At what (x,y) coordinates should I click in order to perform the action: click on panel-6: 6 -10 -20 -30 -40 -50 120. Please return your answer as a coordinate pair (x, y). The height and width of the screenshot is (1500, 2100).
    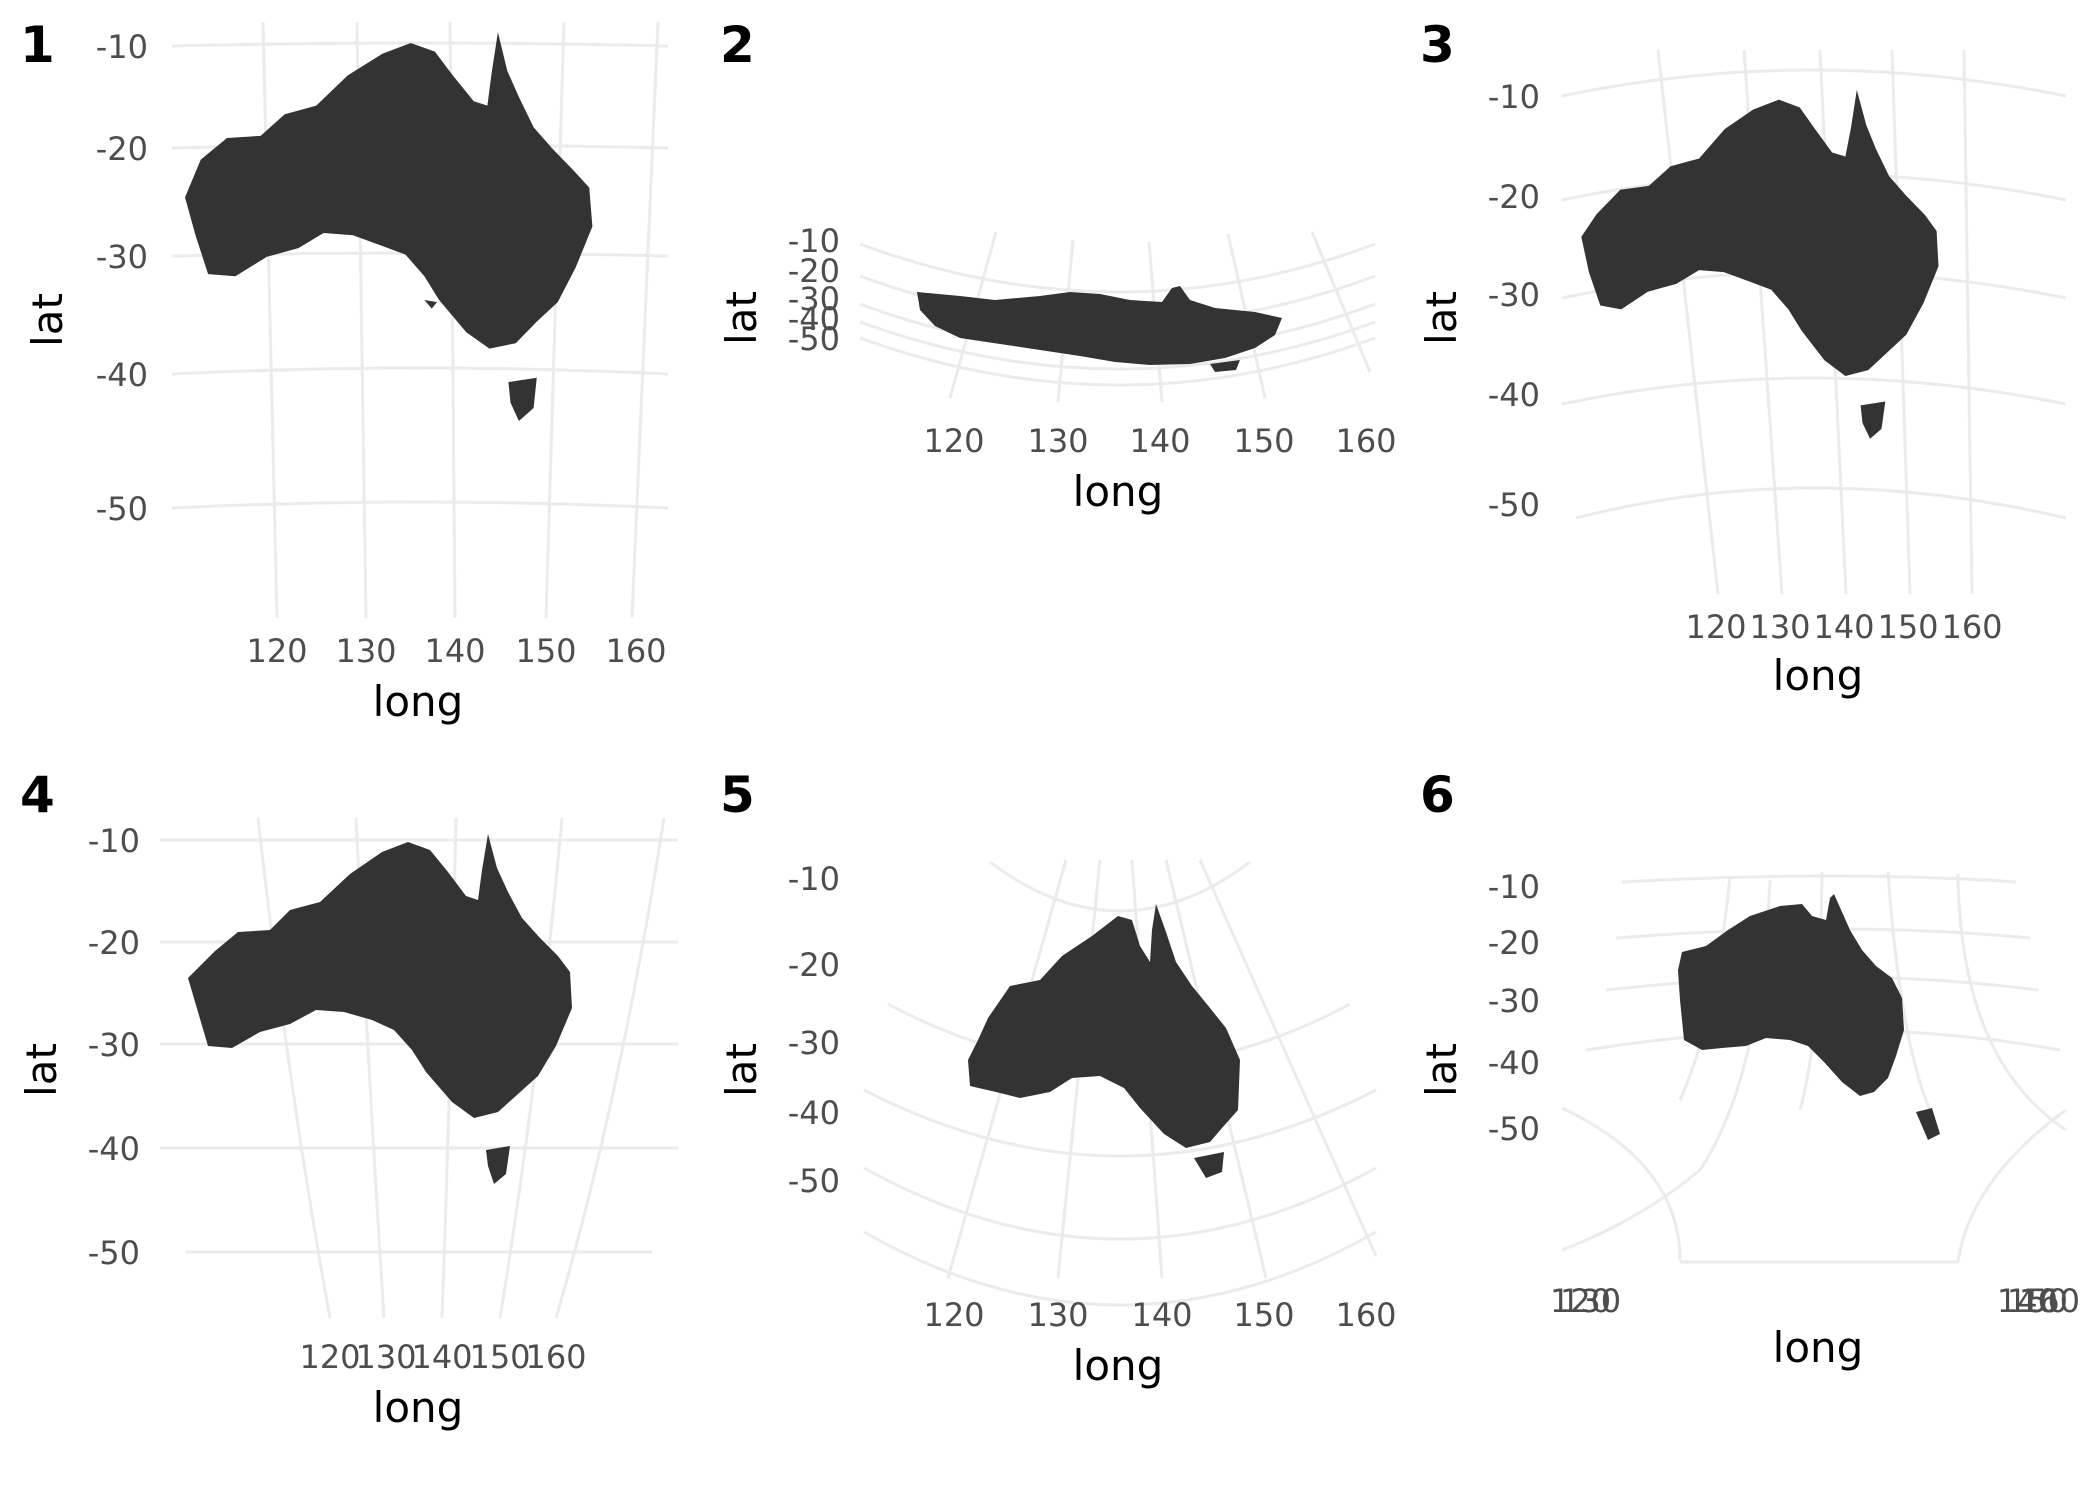
    Looking at the image, I should click on (1748, 1069).